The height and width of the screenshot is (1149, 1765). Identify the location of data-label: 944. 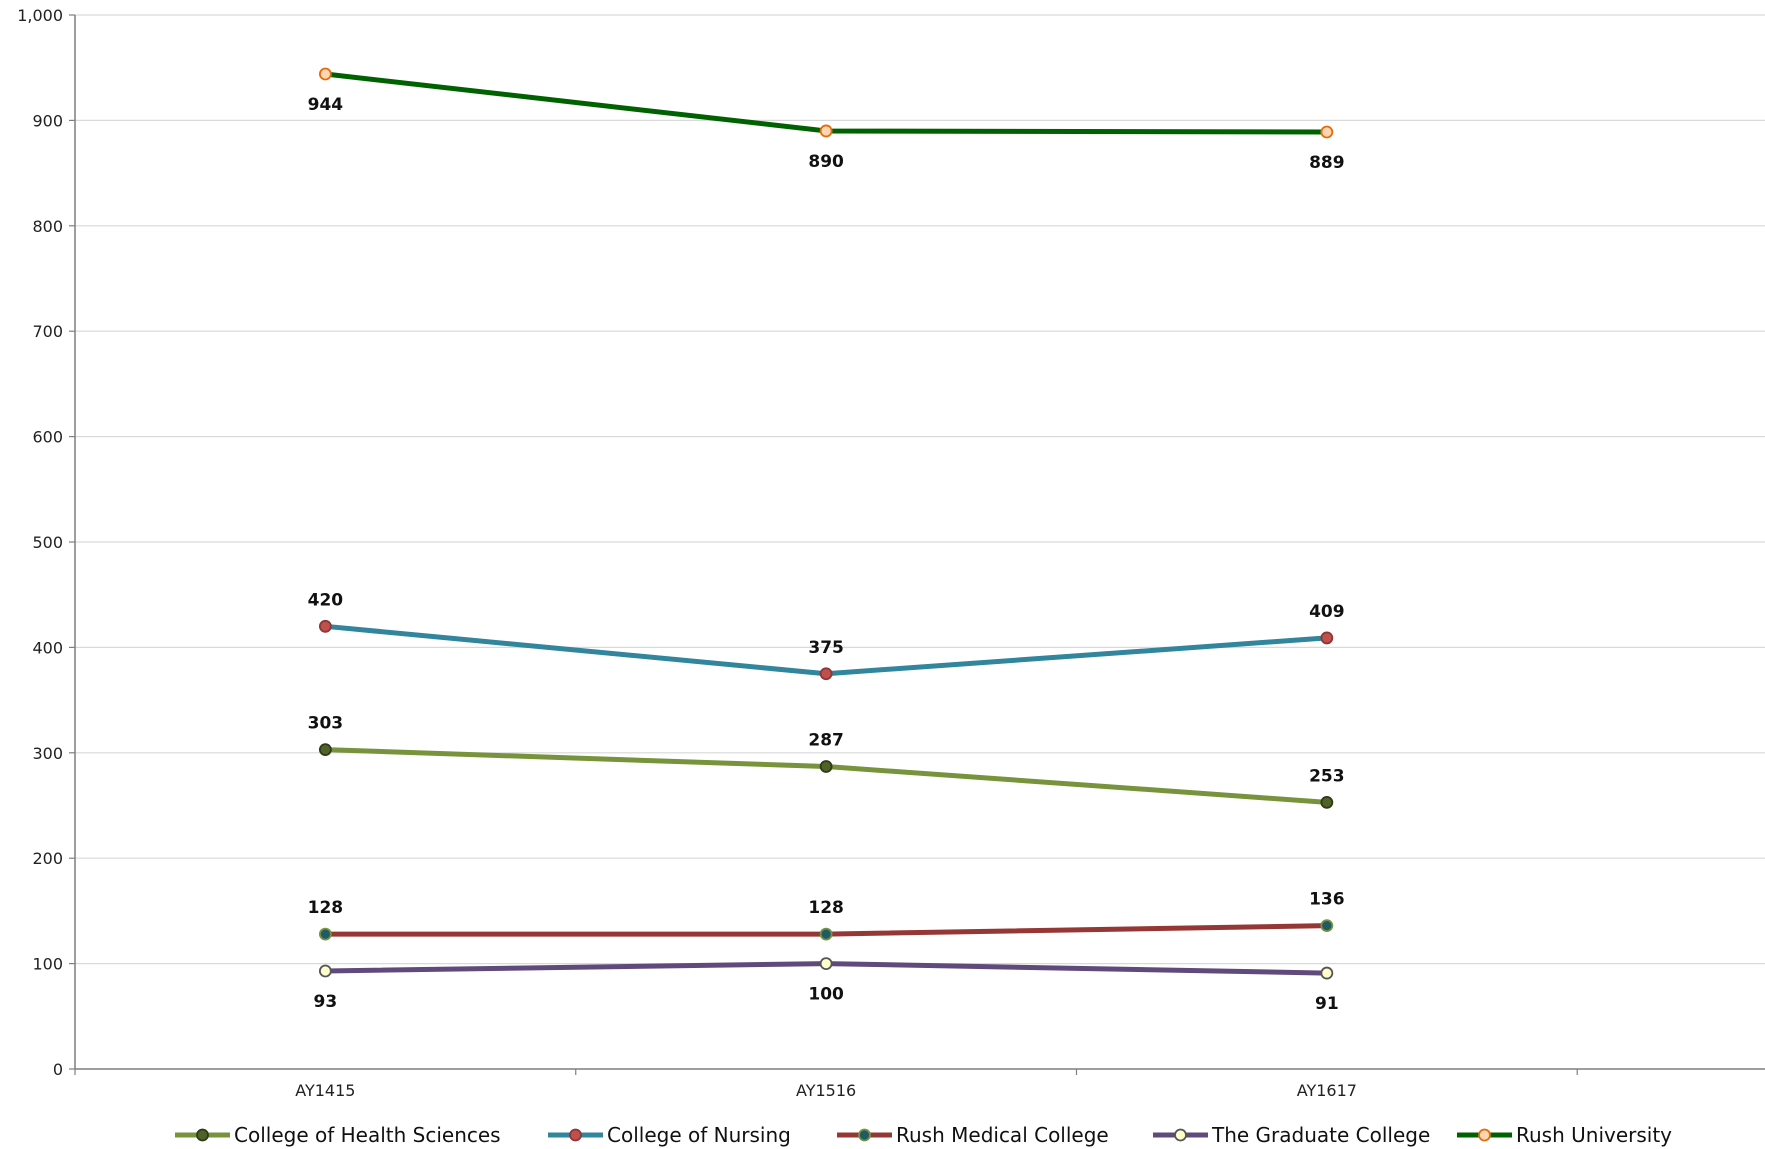
(326, 105).